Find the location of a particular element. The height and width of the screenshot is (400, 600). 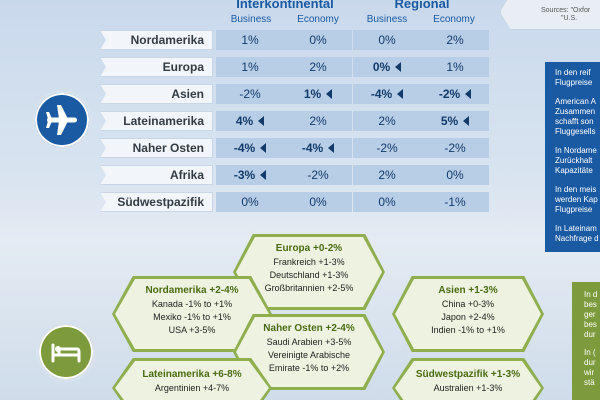

note-2-line-1: American A is located at coordinates (575, 101).